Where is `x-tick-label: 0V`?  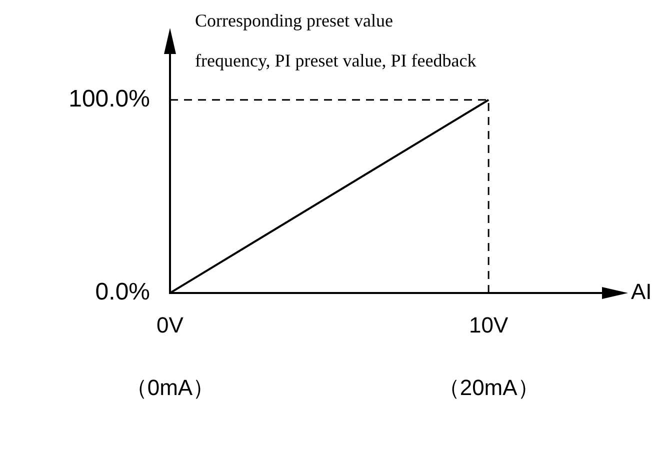 x-tick-label: 0V is located at coordinates (170, 325).